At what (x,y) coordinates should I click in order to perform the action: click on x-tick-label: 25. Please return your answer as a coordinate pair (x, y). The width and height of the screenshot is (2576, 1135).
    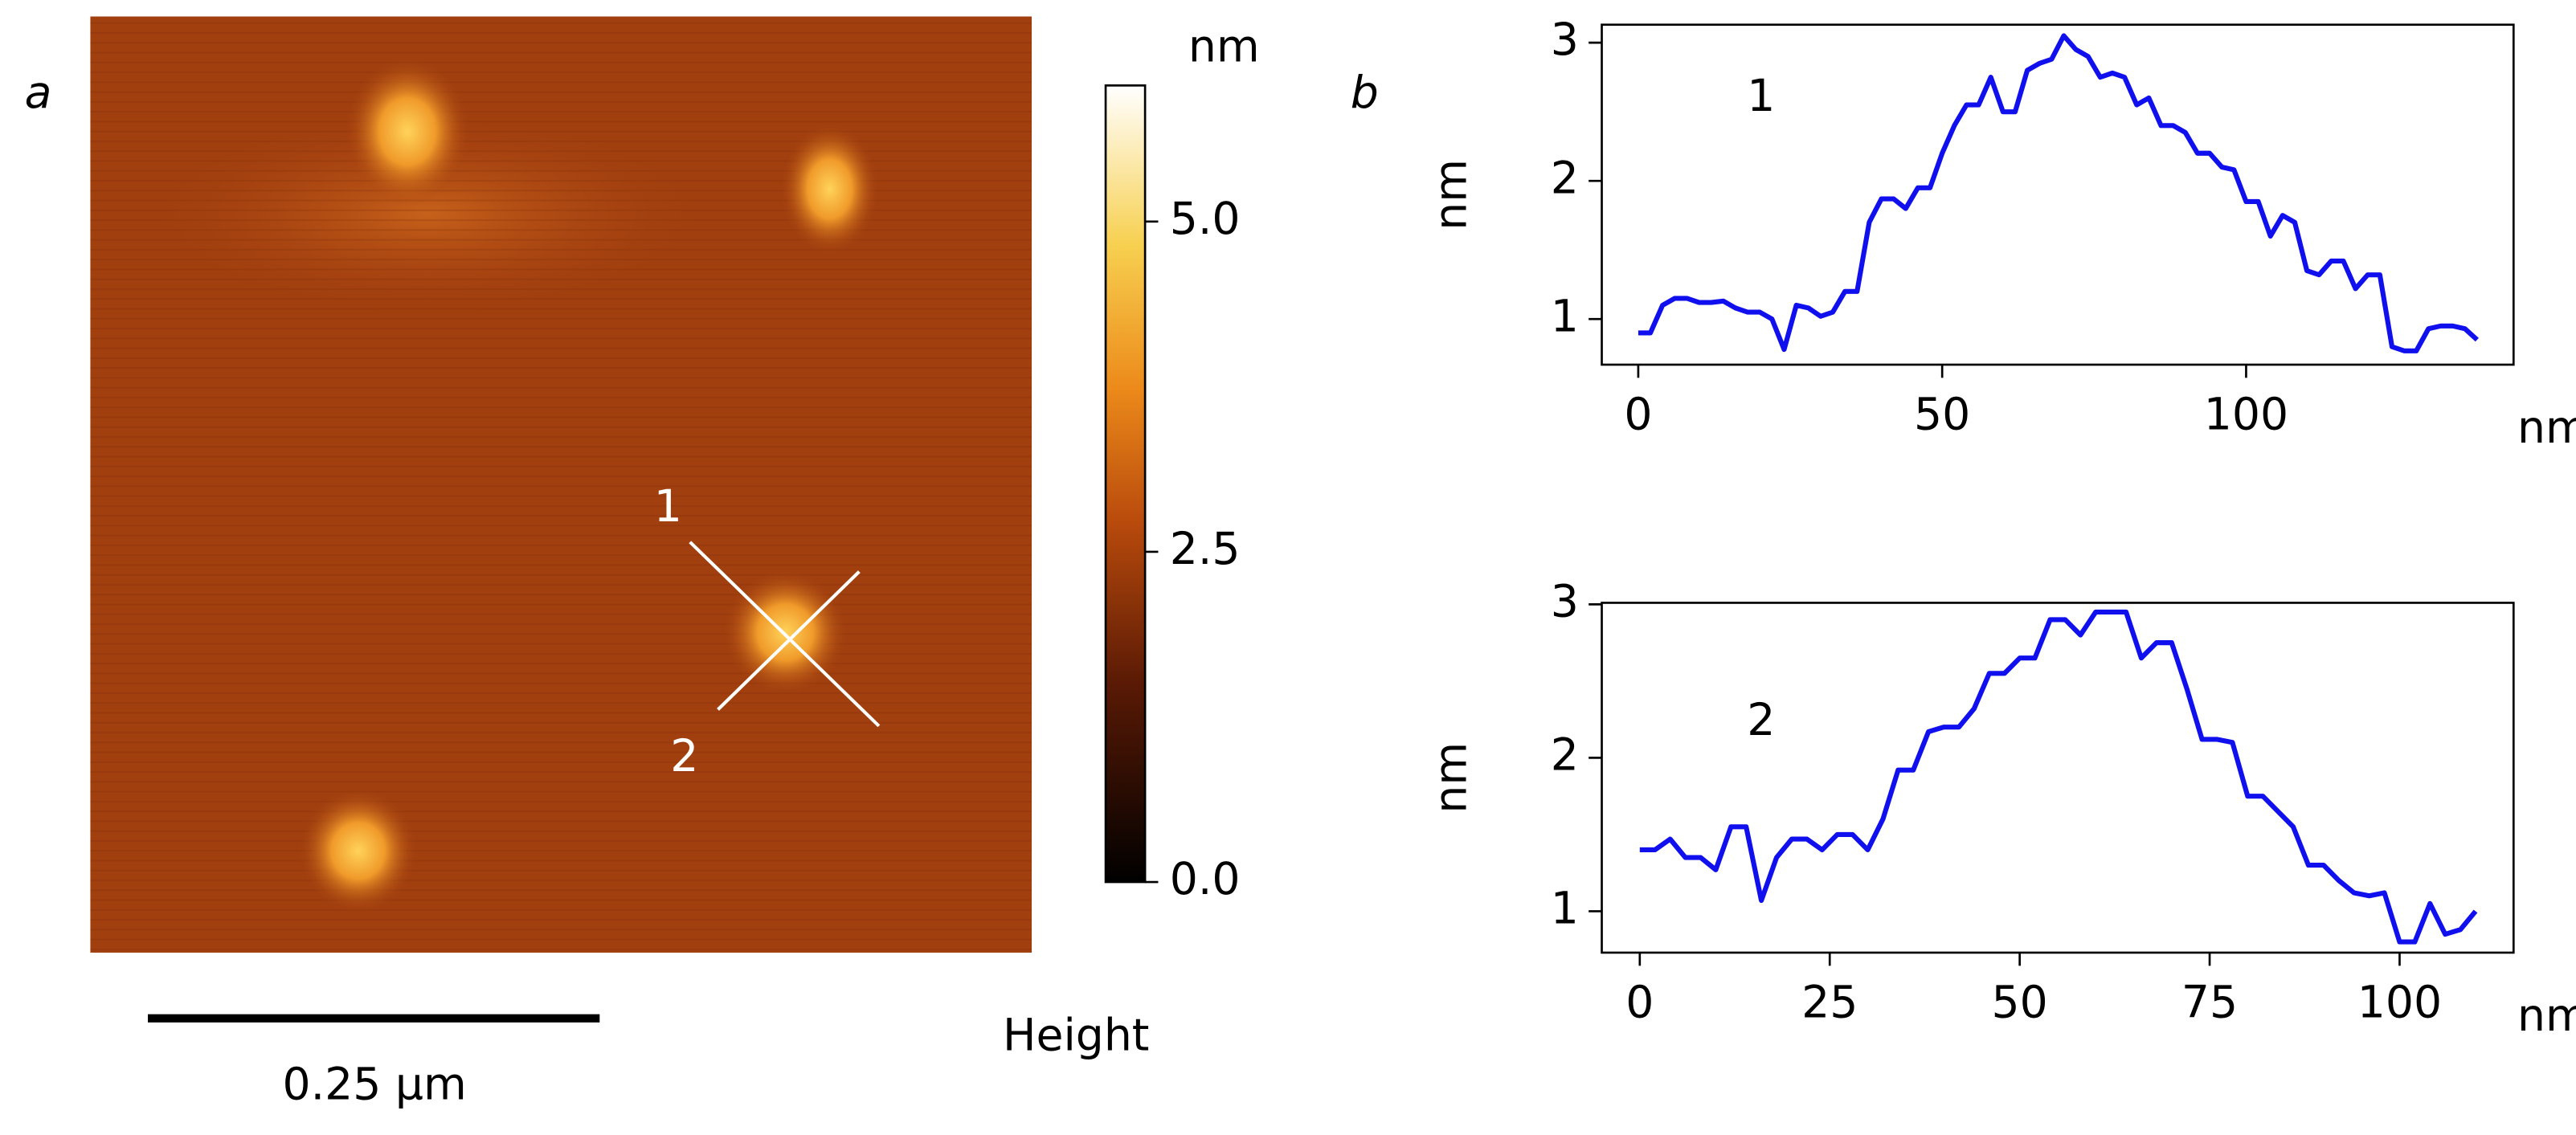
    Looking at the image, I should click on (1829, 1003).